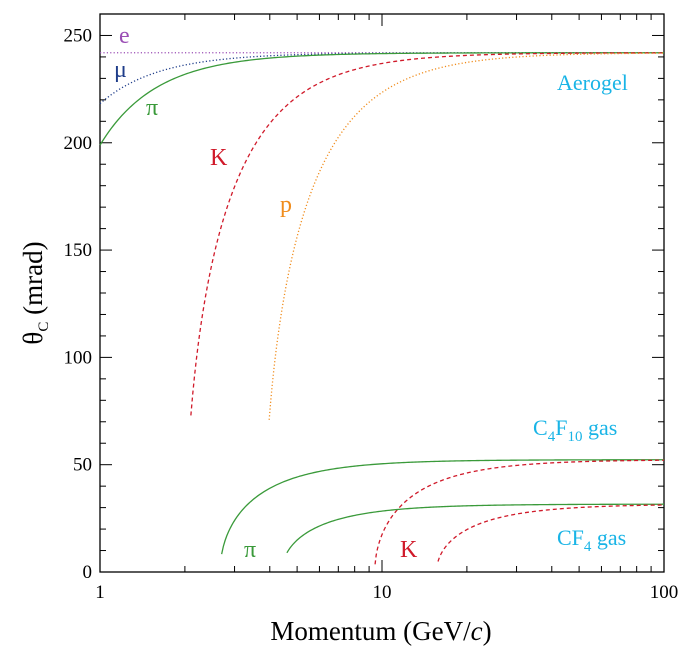 The image size is (679, 647). What do you see at coordinates (100, 592) in the screenshot?
I see `x-tick-label: 1` at bounding box center [100, 592].